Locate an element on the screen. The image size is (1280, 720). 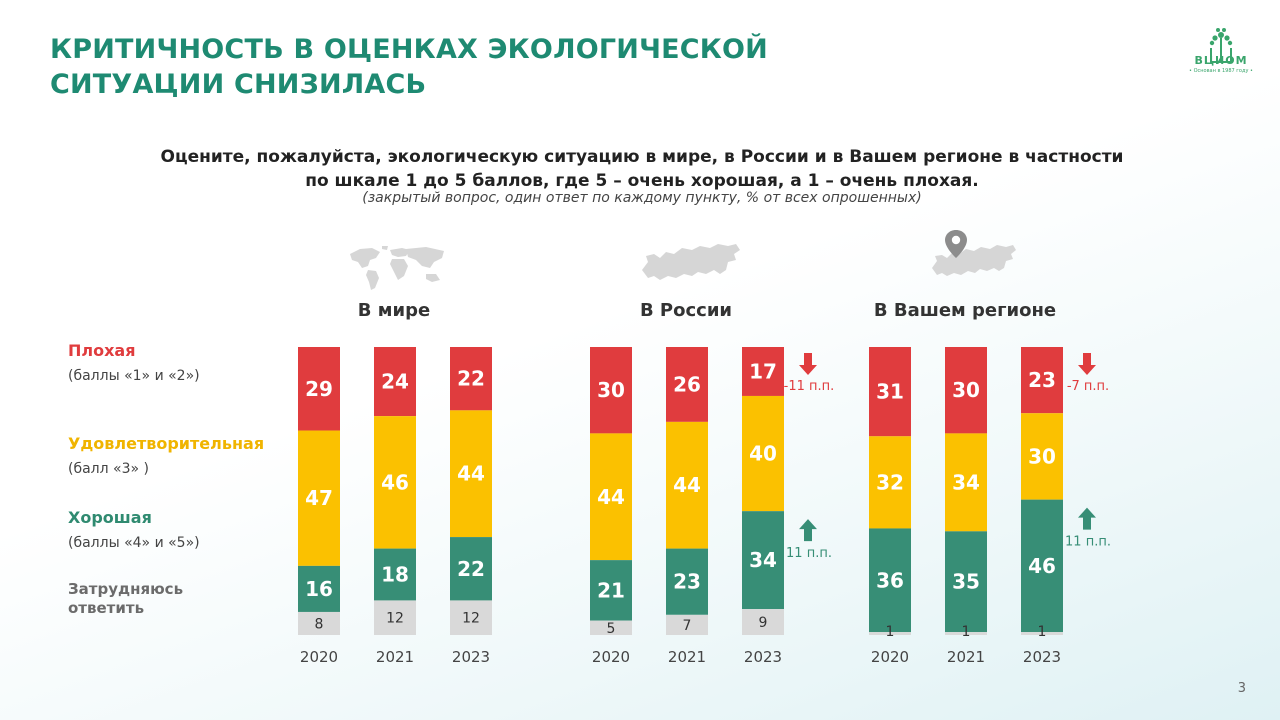
data-label-bad-g0-y2: 22 is located at coordinates (471, 379).